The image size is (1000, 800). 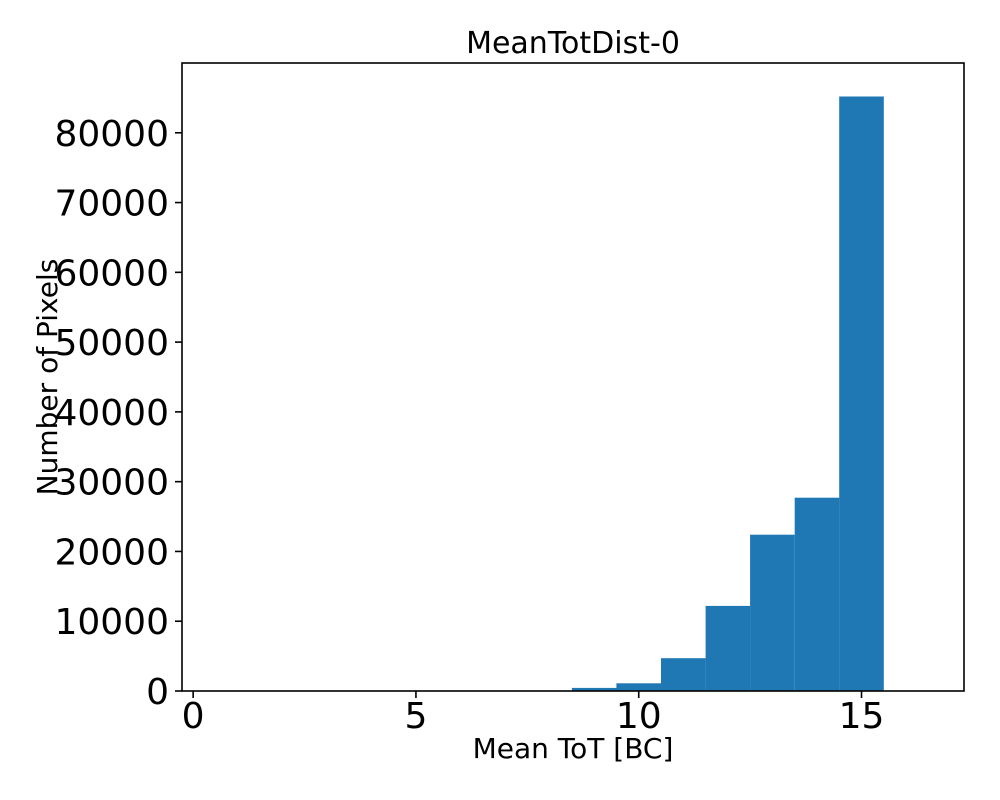 I want to click on y-tick-label: 0, so click(x=157, y=692).